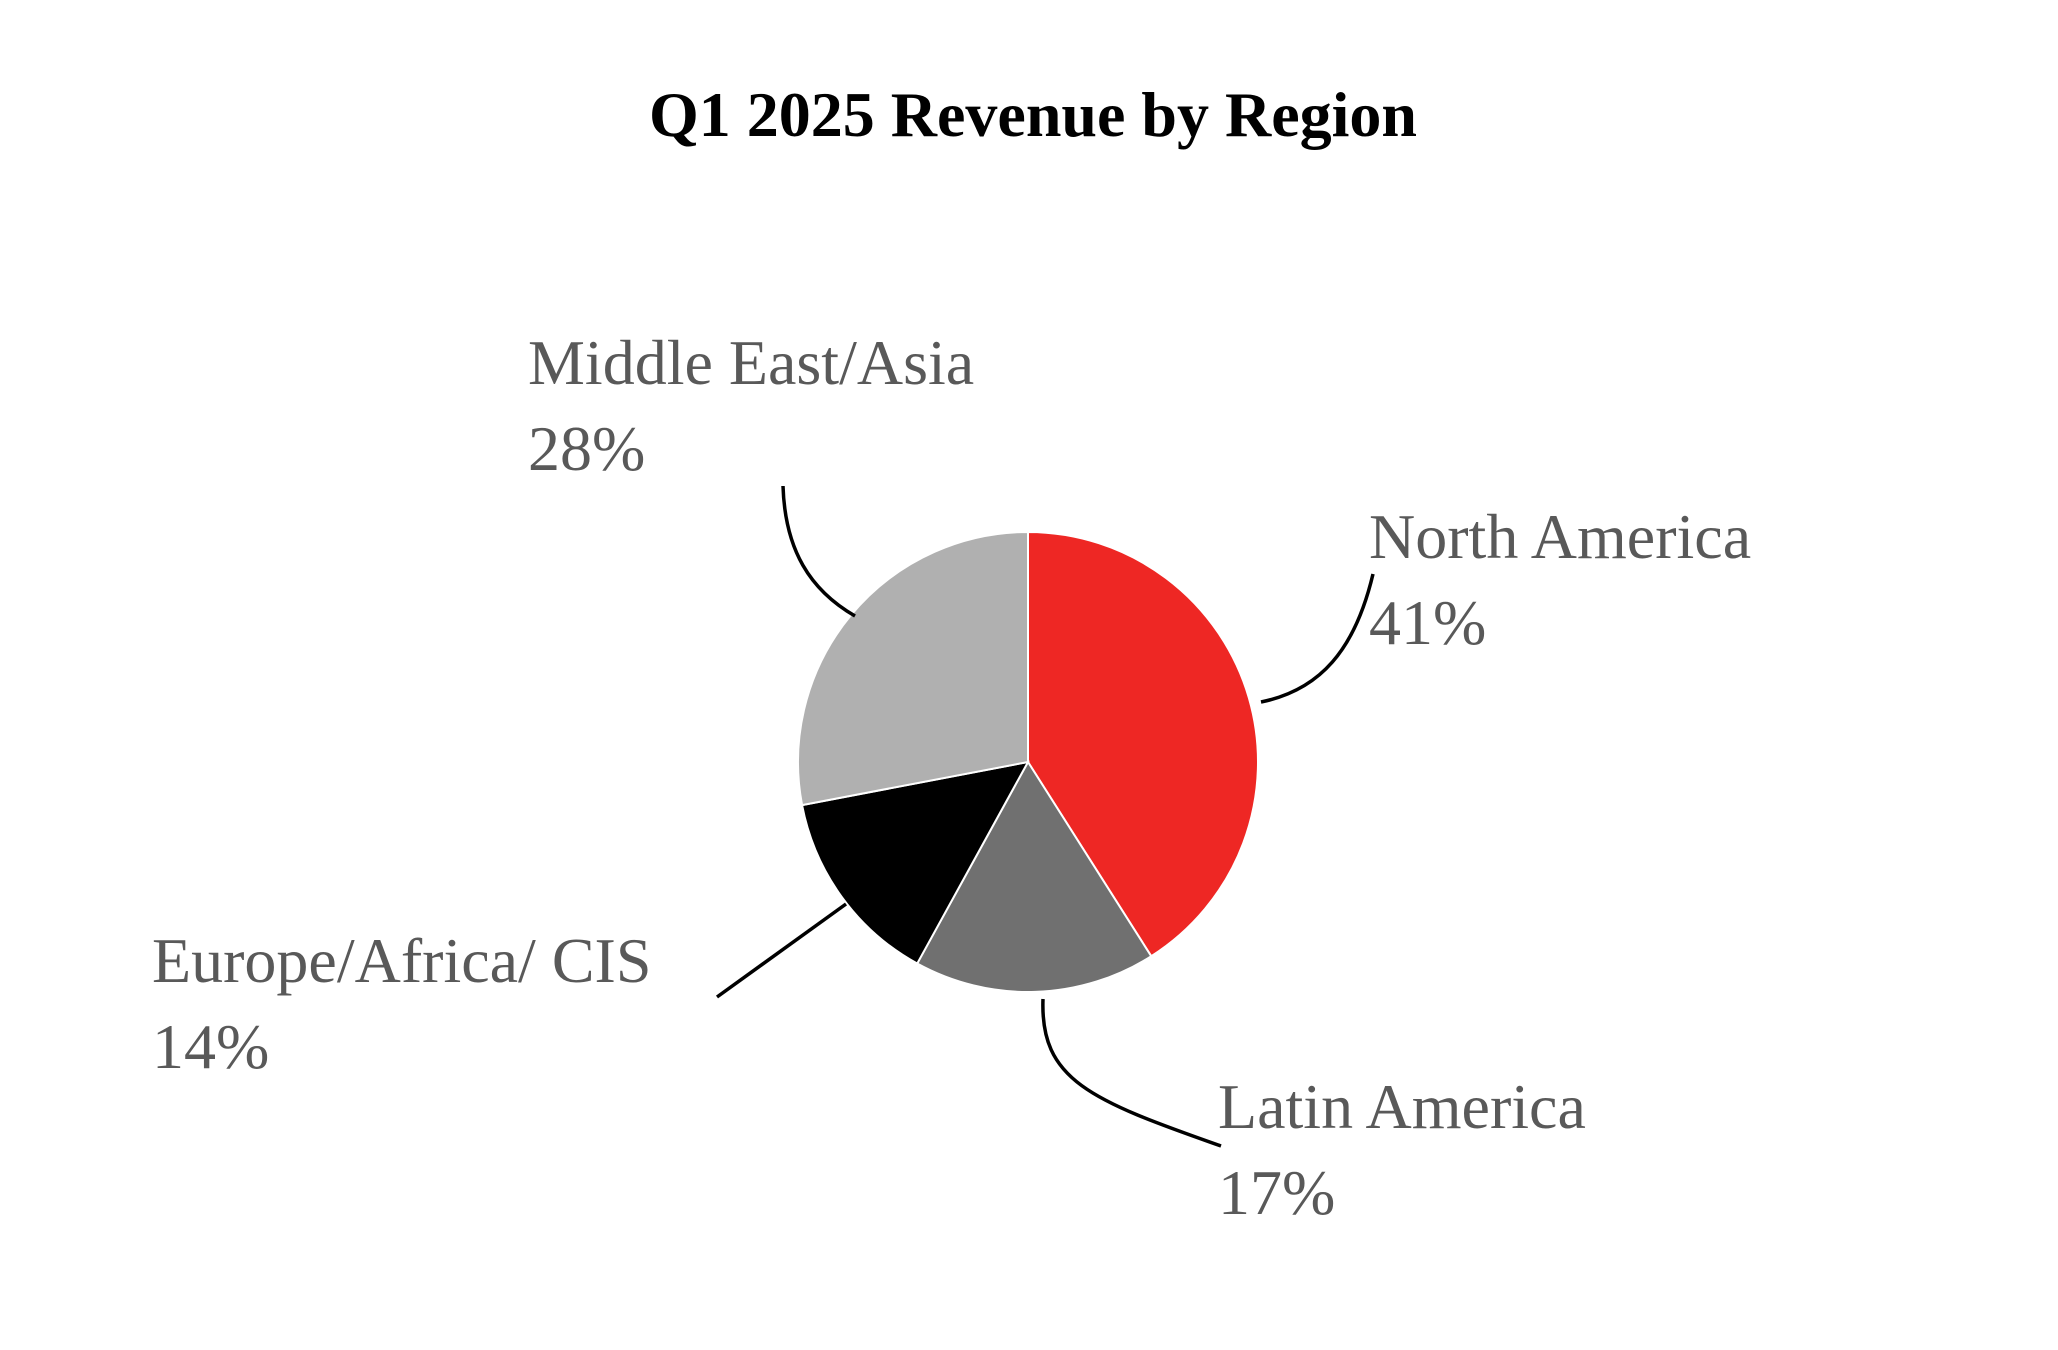 The width and height of the screenshot is (2058, 1350). What do you see at coordinates (210, 1046) in the screenshot?
I see `value-label-europe-africa-cis: 14%` at bounding box center [210, 1046].